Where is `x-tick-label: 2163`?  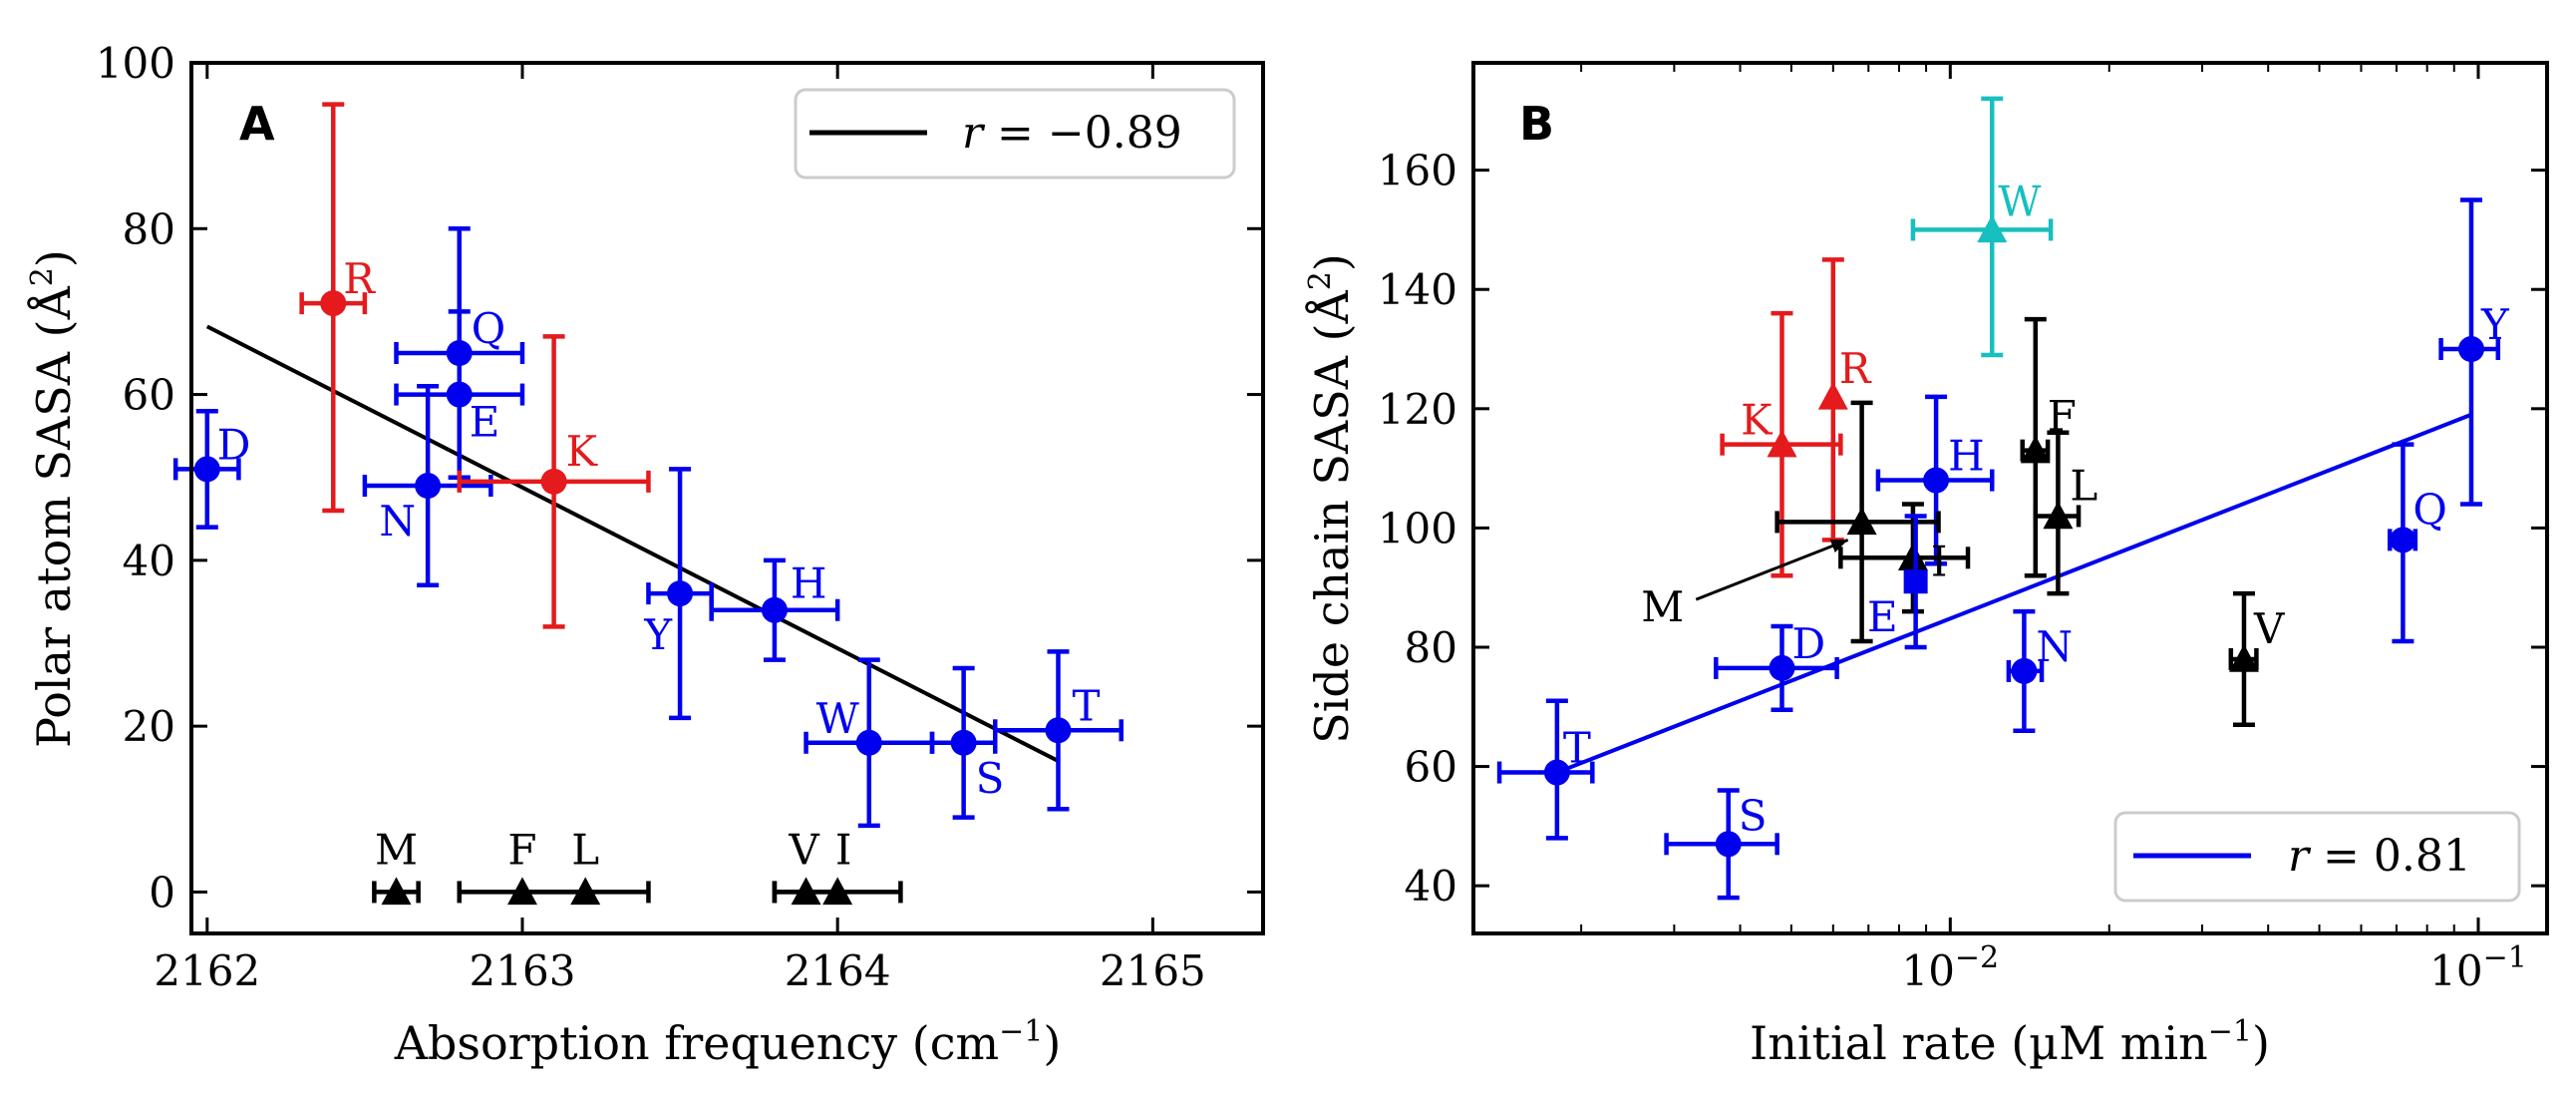
x-tick-label: 2163 is located at coordinates (523, 971).